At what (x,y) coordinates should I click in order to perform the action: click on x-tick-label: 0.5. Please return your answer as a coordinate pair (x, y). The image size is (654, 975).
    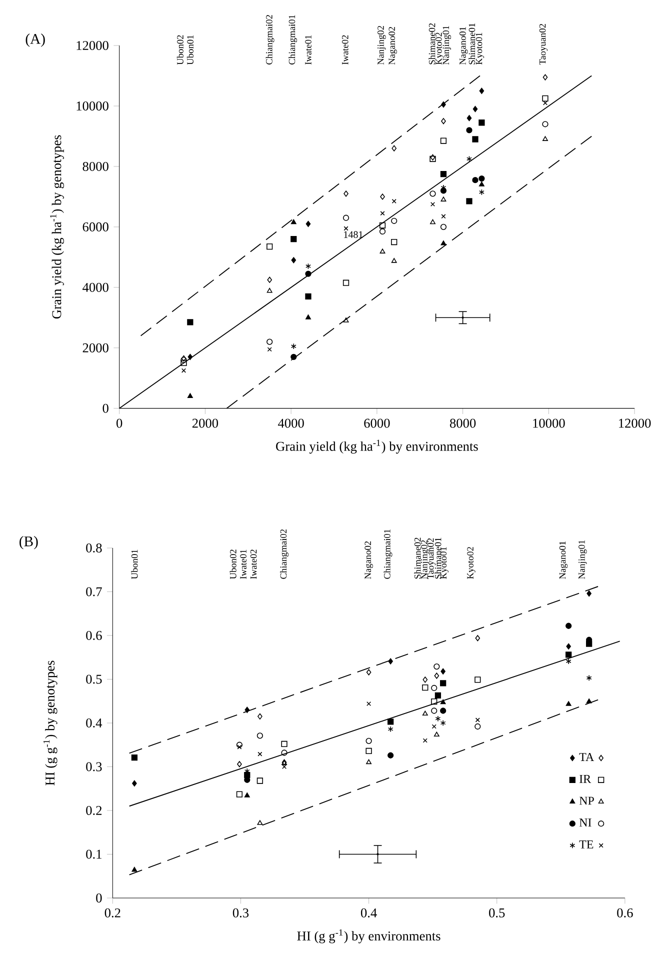
    Looking at the image, I should click on (497, 913).